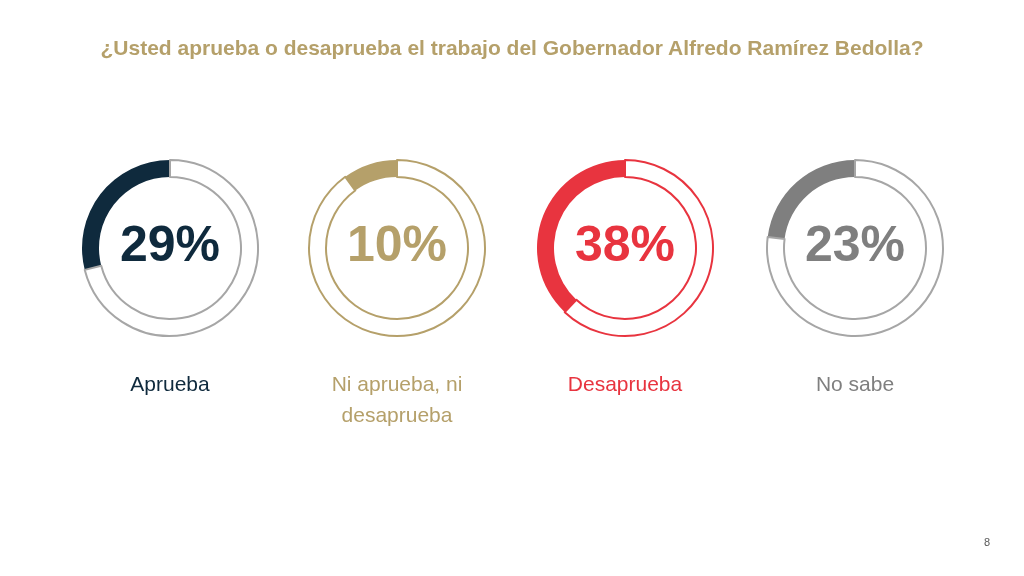  What do you see at coordinates (986, 542) in the screenshot?
I see `text: 8` at bounding box center [986, 542].